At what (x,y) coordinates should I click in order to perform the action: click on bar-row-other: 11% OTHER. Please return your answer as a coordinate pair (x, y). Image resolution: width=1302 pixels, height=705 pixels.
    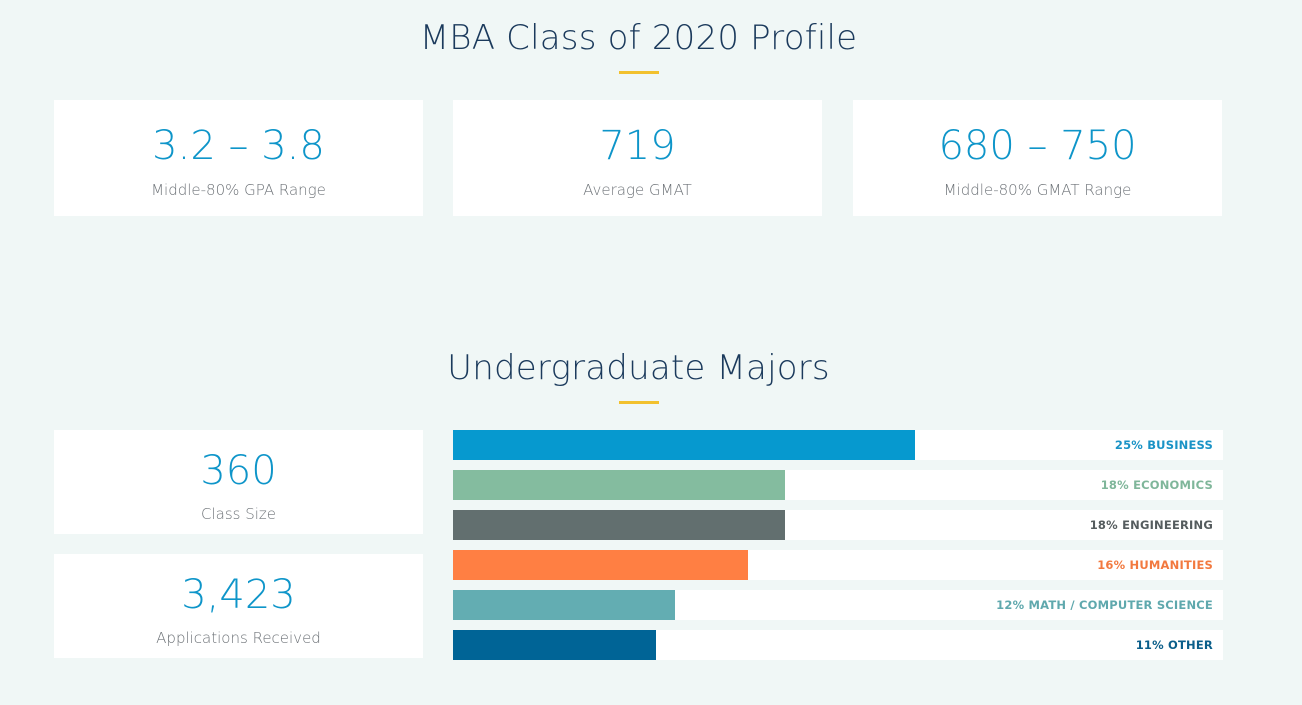
    Looking at the image, I should click on (838, 645).